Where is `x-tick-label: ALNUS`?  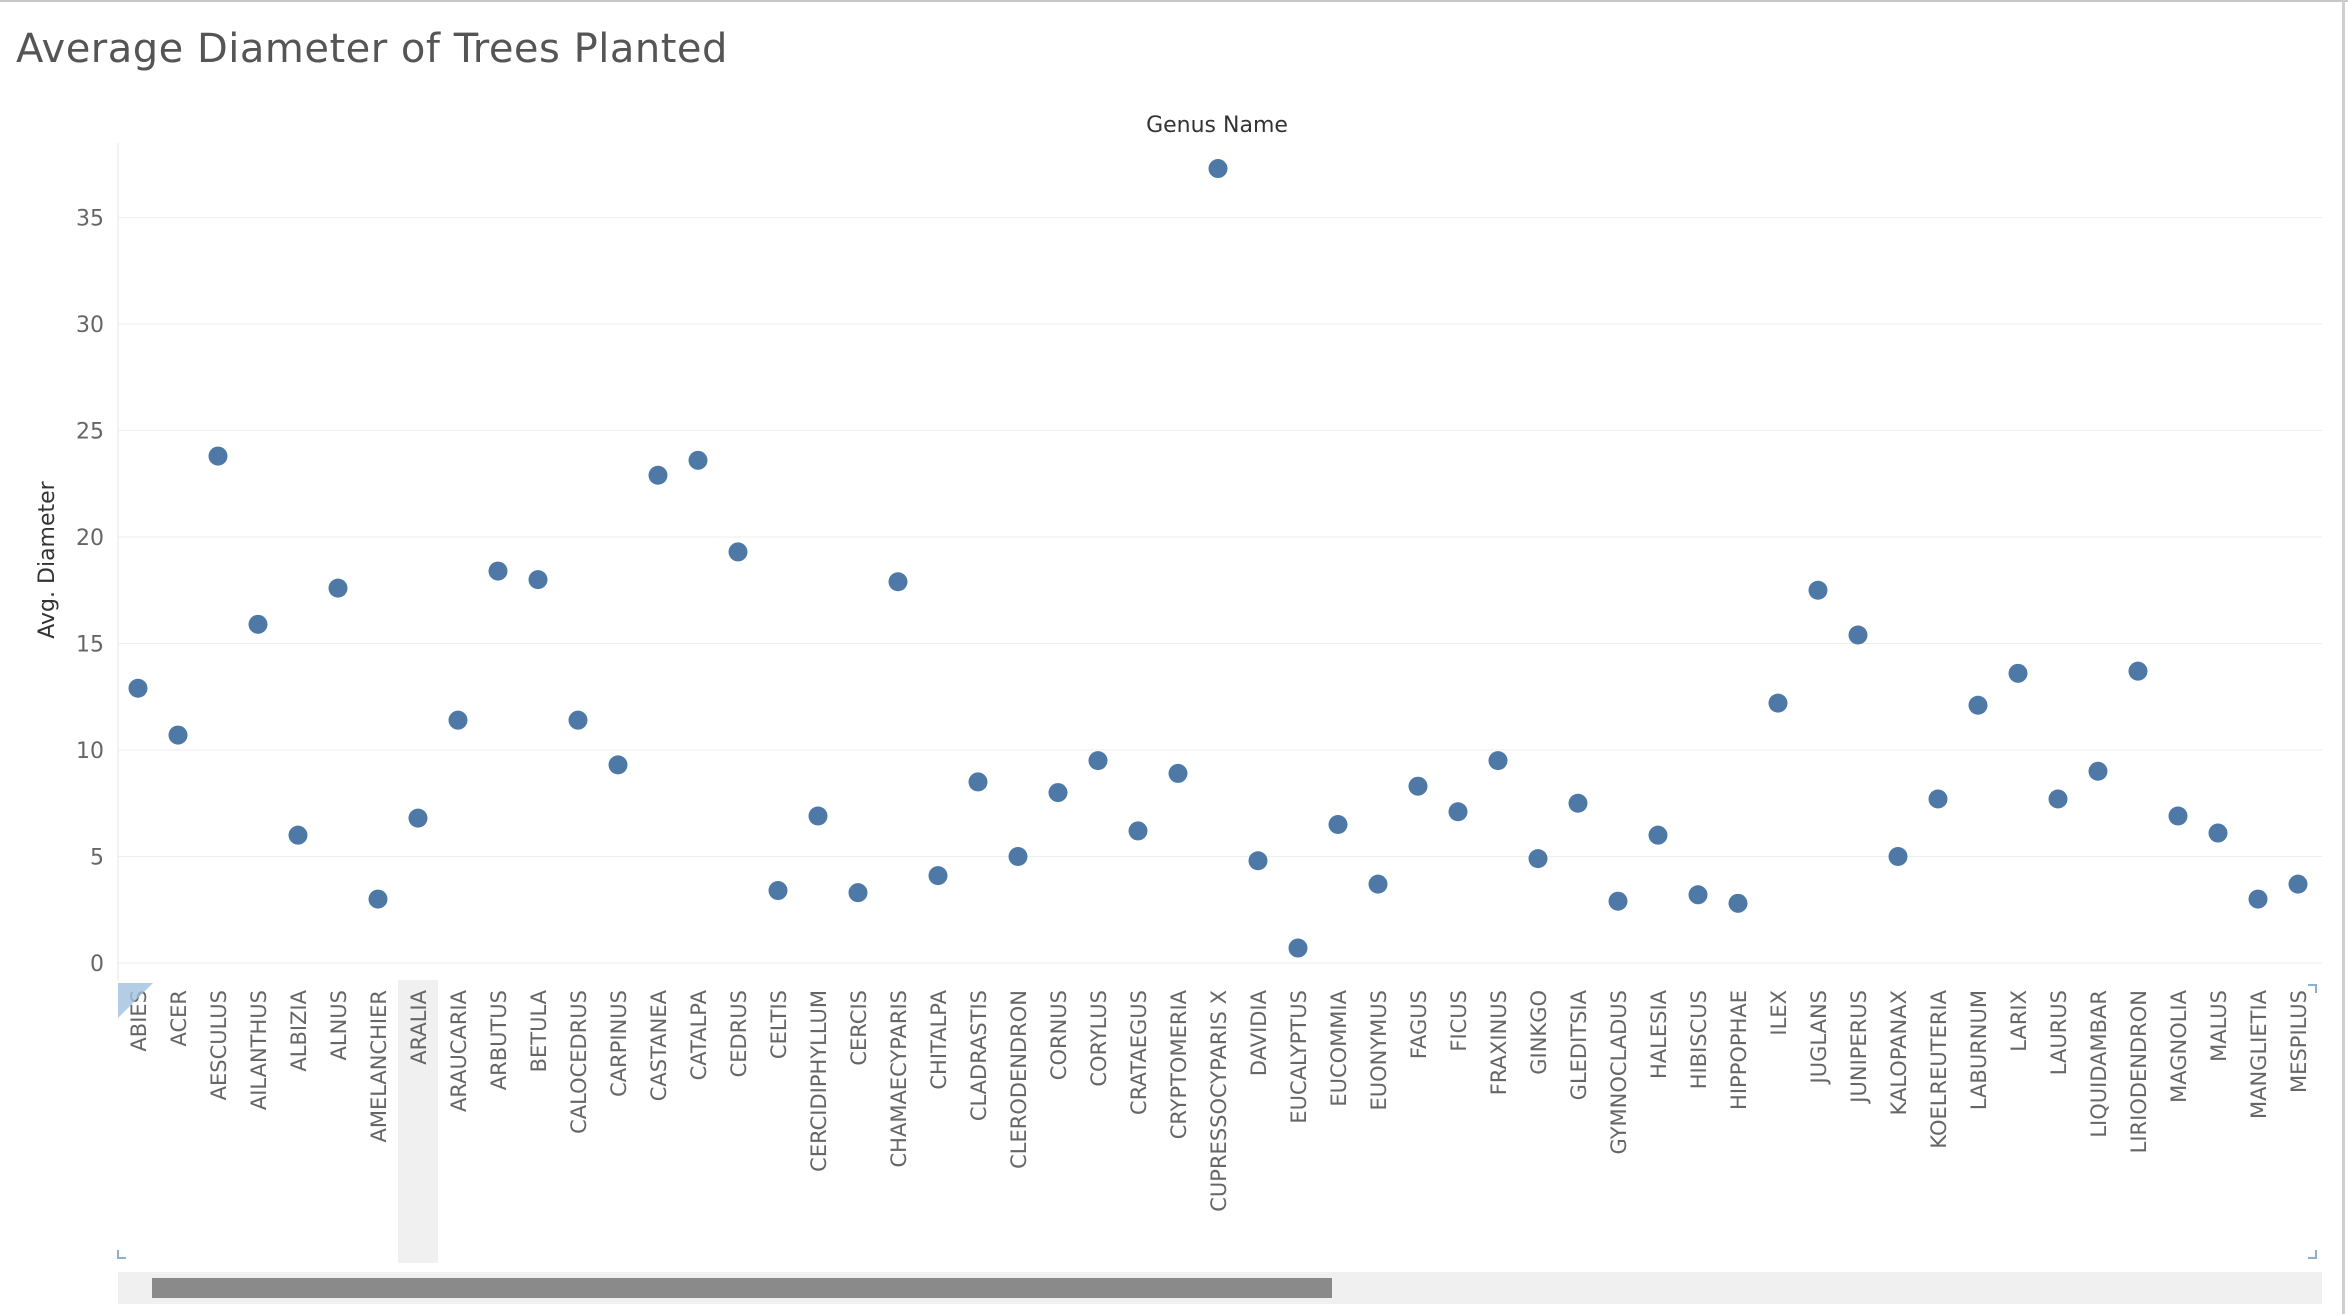 x-tick-label: ALNUS is located at coordinates (339, 1025).